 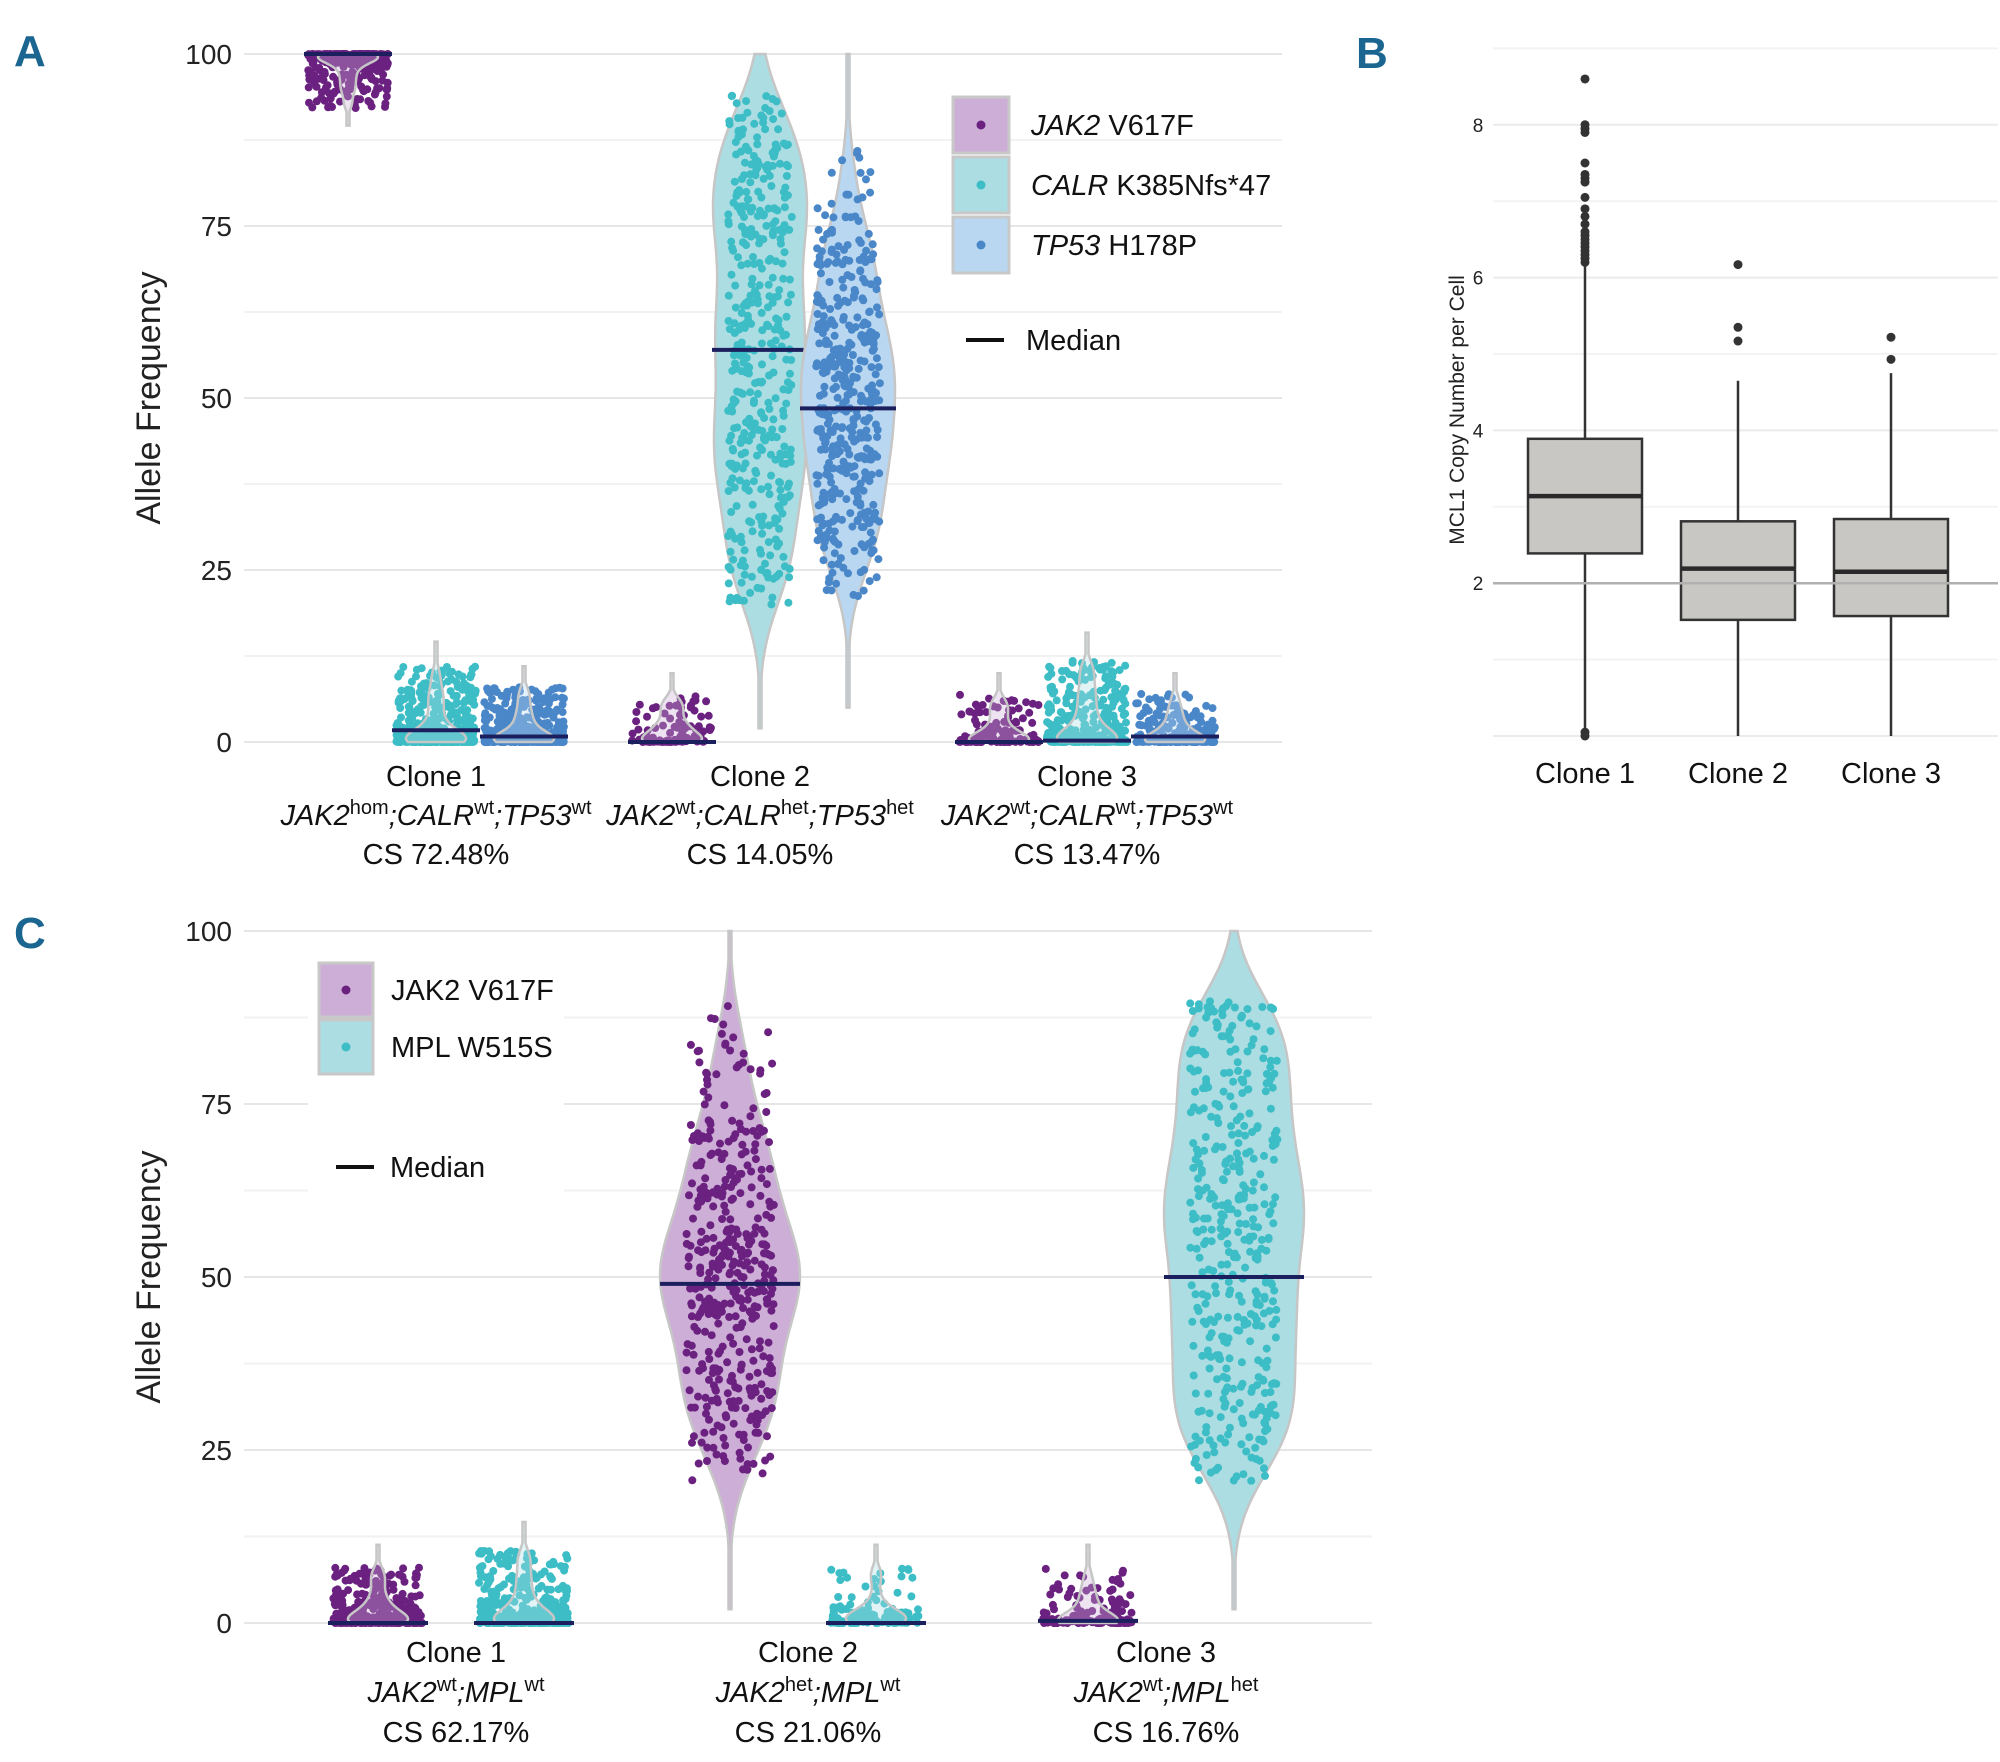 What do you see at coordinates (742, 816) in the screenshot?
I see `genotype-gene: CALR` at bounding box center [742, 816].